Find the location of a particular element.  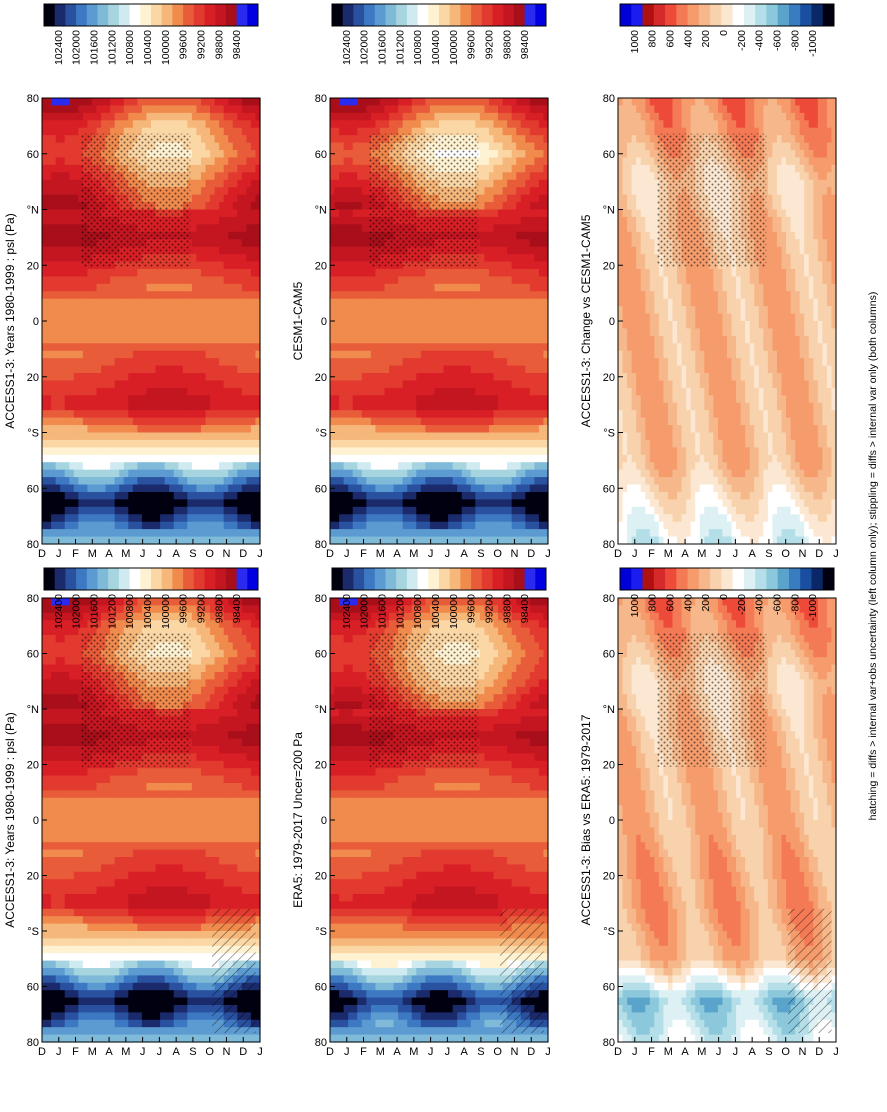

lat-tick-label: 0 is located at coordinates (36, 821).